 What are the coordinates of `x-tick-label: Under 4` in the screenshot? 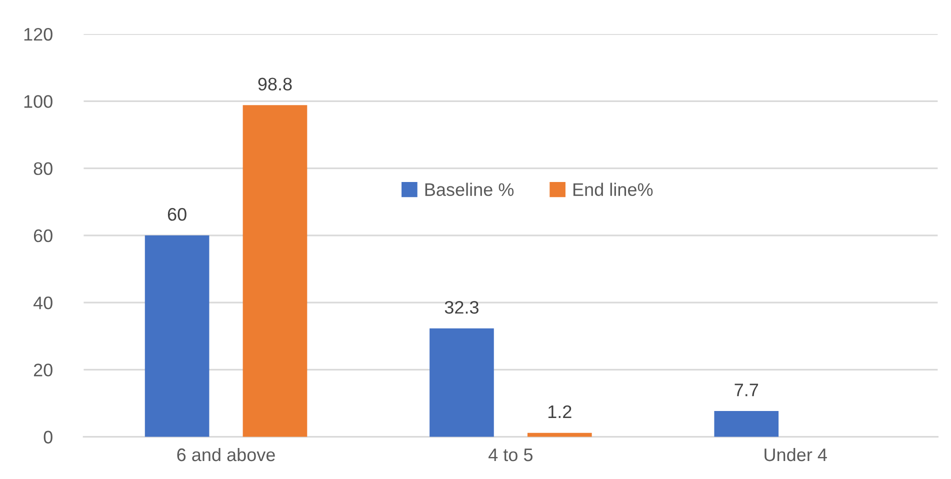 It's located at (795, 455).